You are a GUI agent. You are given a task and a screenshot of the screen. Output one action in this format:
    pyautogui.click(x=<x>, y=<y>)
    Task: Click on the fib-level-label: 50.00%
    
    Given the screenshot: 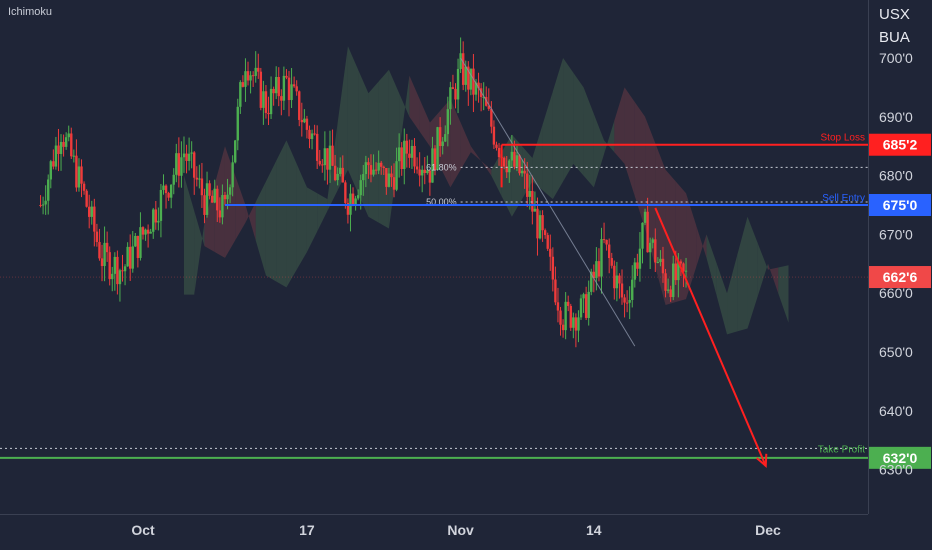 What is the action you would take?
    pyautogui.click(x=441, y=202)
    